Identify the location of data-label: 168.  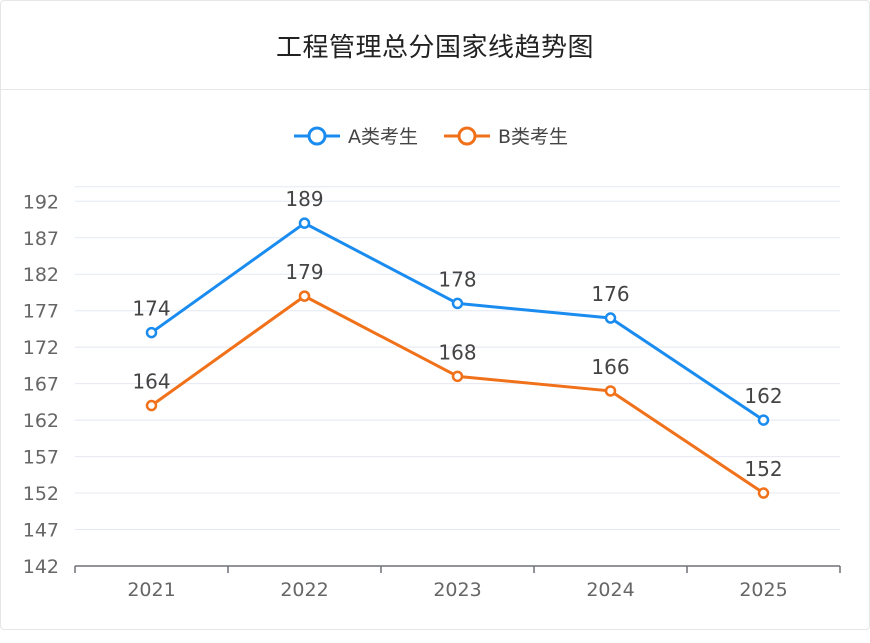
(457, 352).